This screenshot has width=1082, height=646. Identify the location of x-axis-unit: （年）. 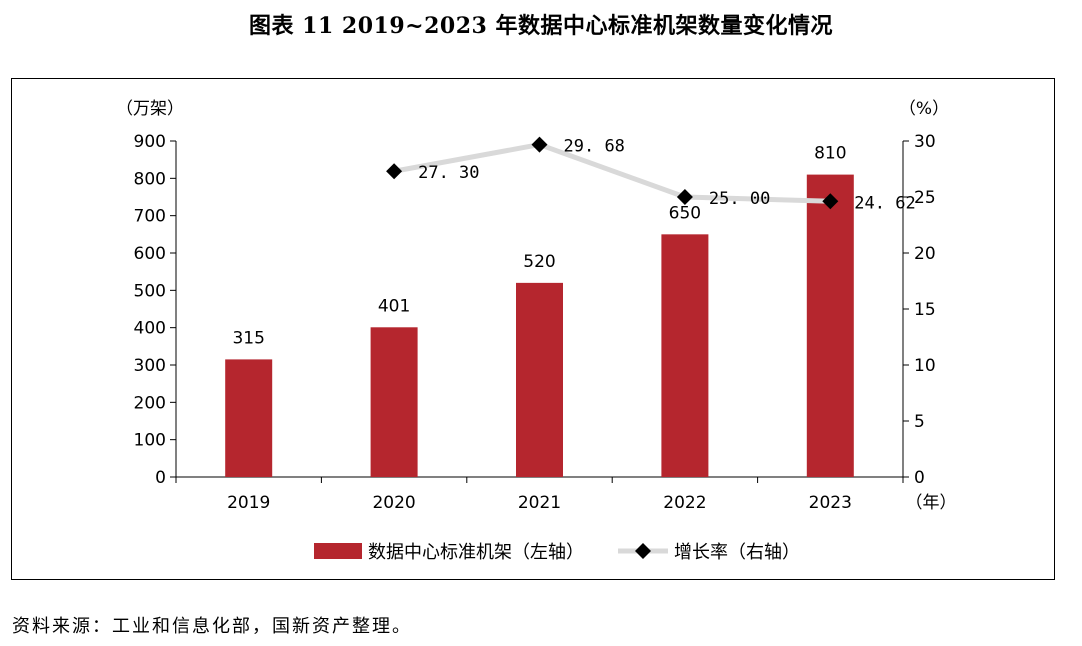
(931, 503).